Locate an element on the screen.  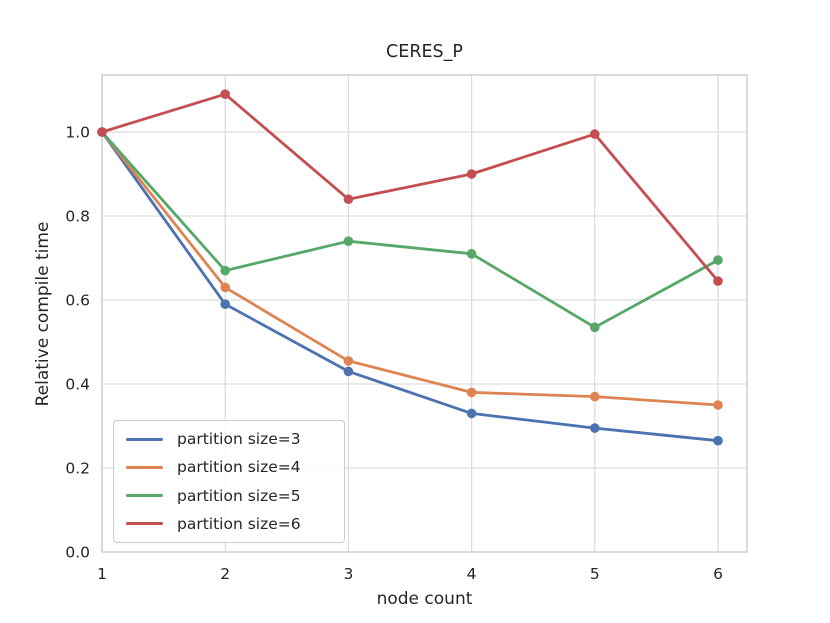
legend-label: partition size=6 is located at coordinates (239, 523).